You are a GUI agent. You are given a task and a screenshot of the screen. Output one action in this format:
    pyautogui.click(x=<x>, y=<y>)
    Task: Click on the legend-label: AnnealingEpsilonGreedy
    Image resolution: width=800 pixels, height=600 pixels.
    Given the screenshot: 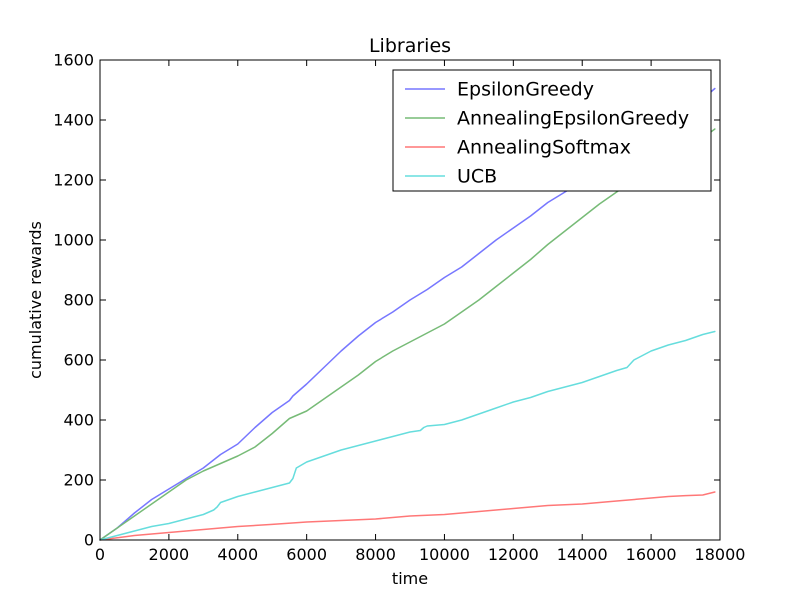 What is the action you would take?
    pyautogui.click(x=573, y=119)
    